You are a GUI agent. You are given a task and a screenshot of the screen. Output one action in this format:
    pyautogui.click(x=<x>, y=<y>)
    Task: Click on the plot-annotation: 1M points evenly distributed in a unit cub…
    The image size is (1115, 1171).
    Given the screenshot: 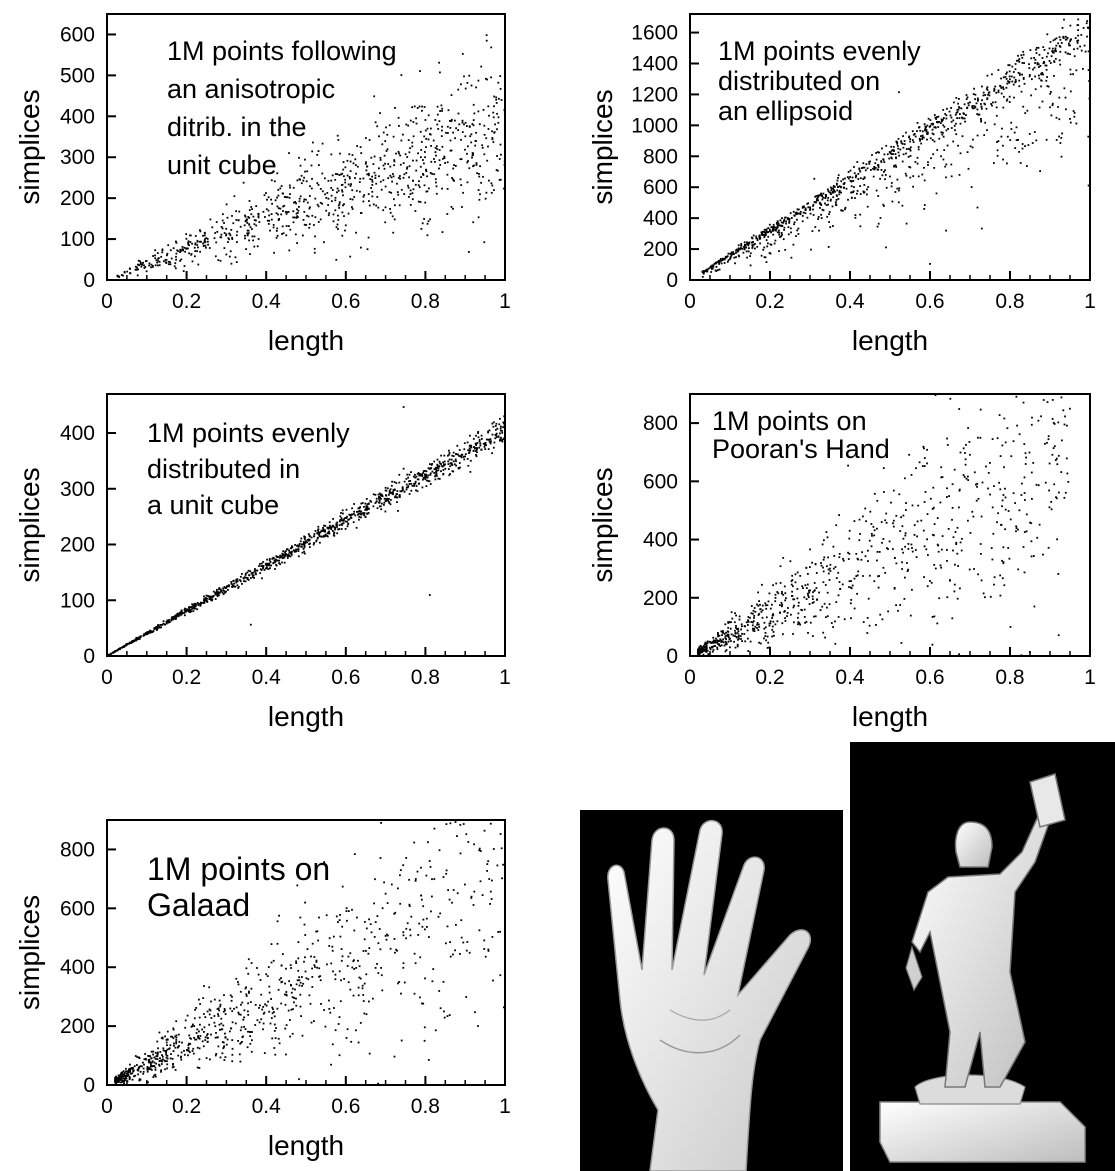 What is the action you would take?
    pyautogui.click(x=248, y=469)
    